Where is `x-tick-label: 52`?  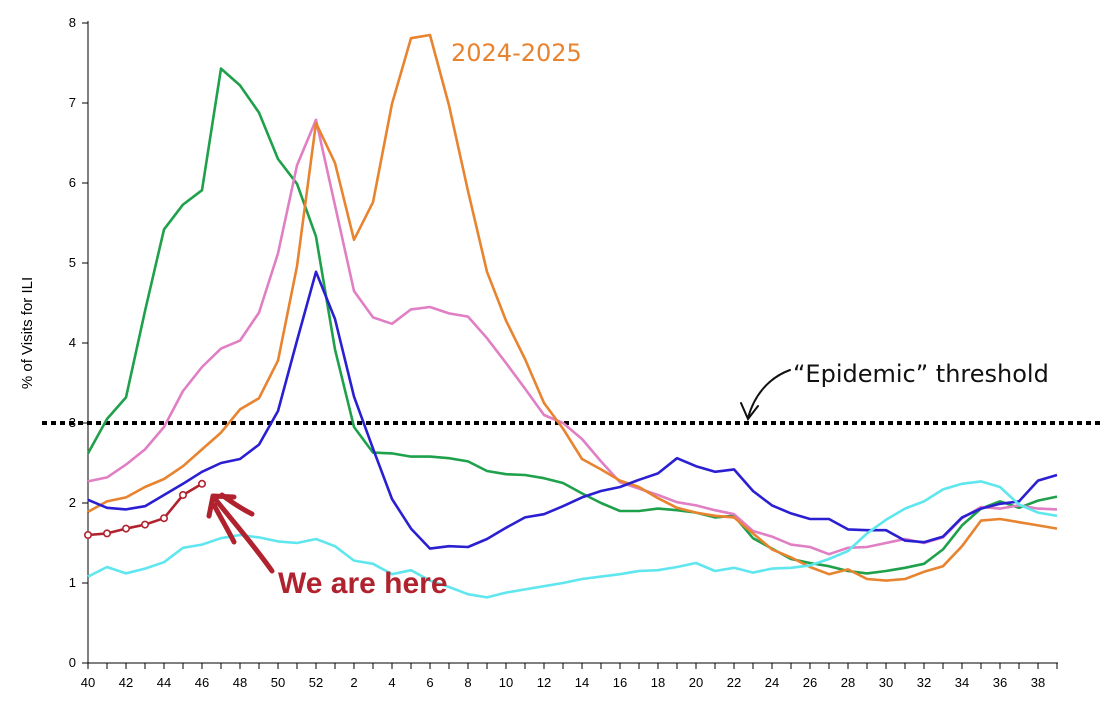 x-tick-label: 52 is located at coordinates (316, 682).